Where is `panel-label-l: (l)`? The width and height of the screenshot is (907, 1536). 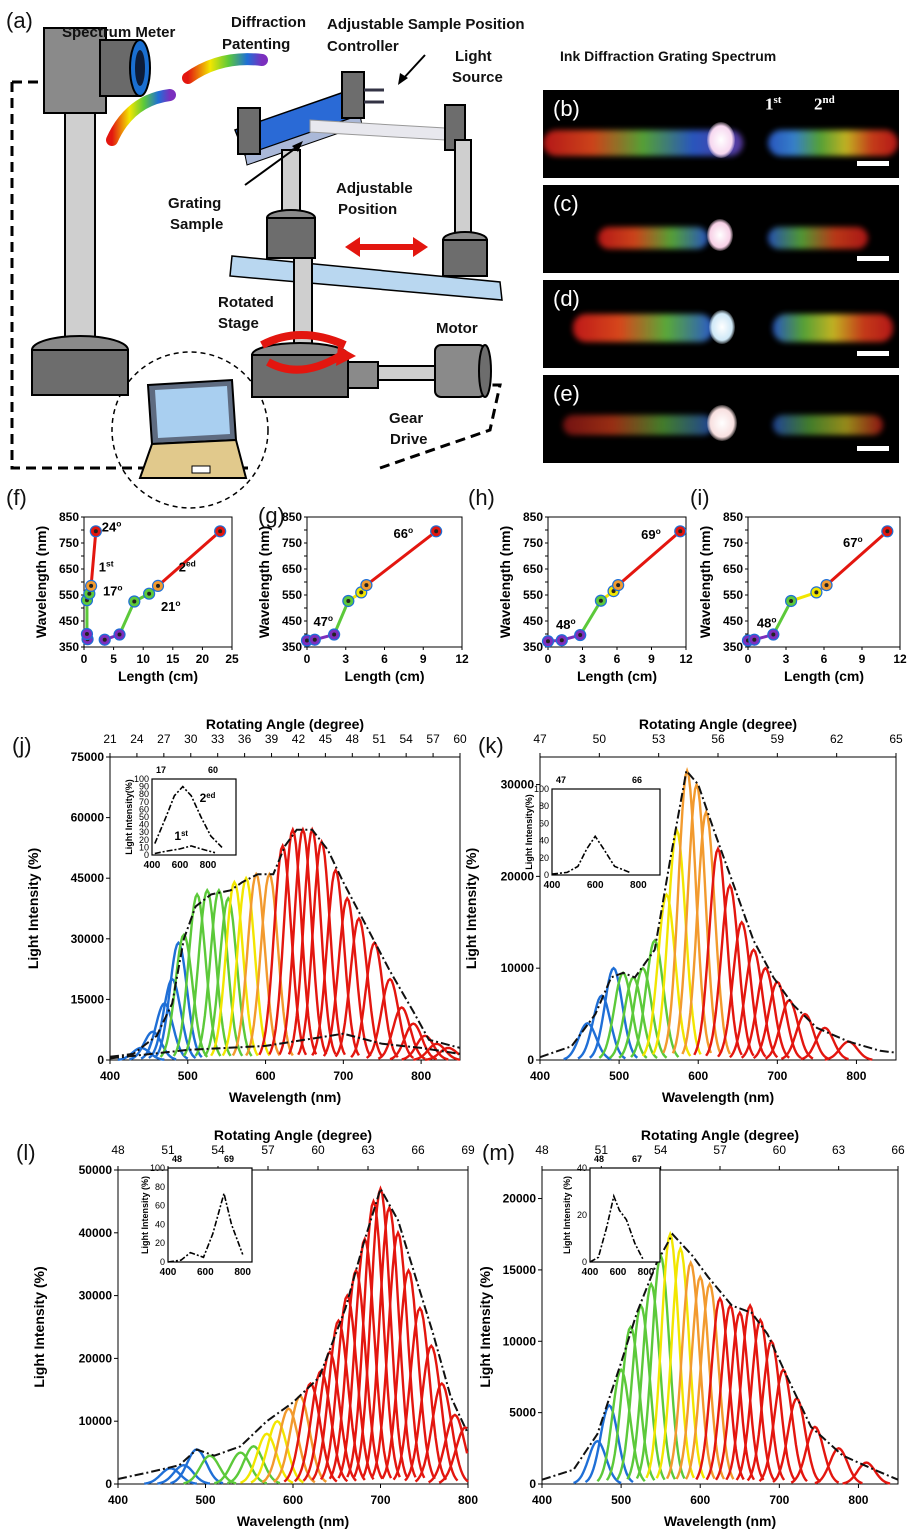 panel-label-l: (l) is located at coordinates (26, 1152).